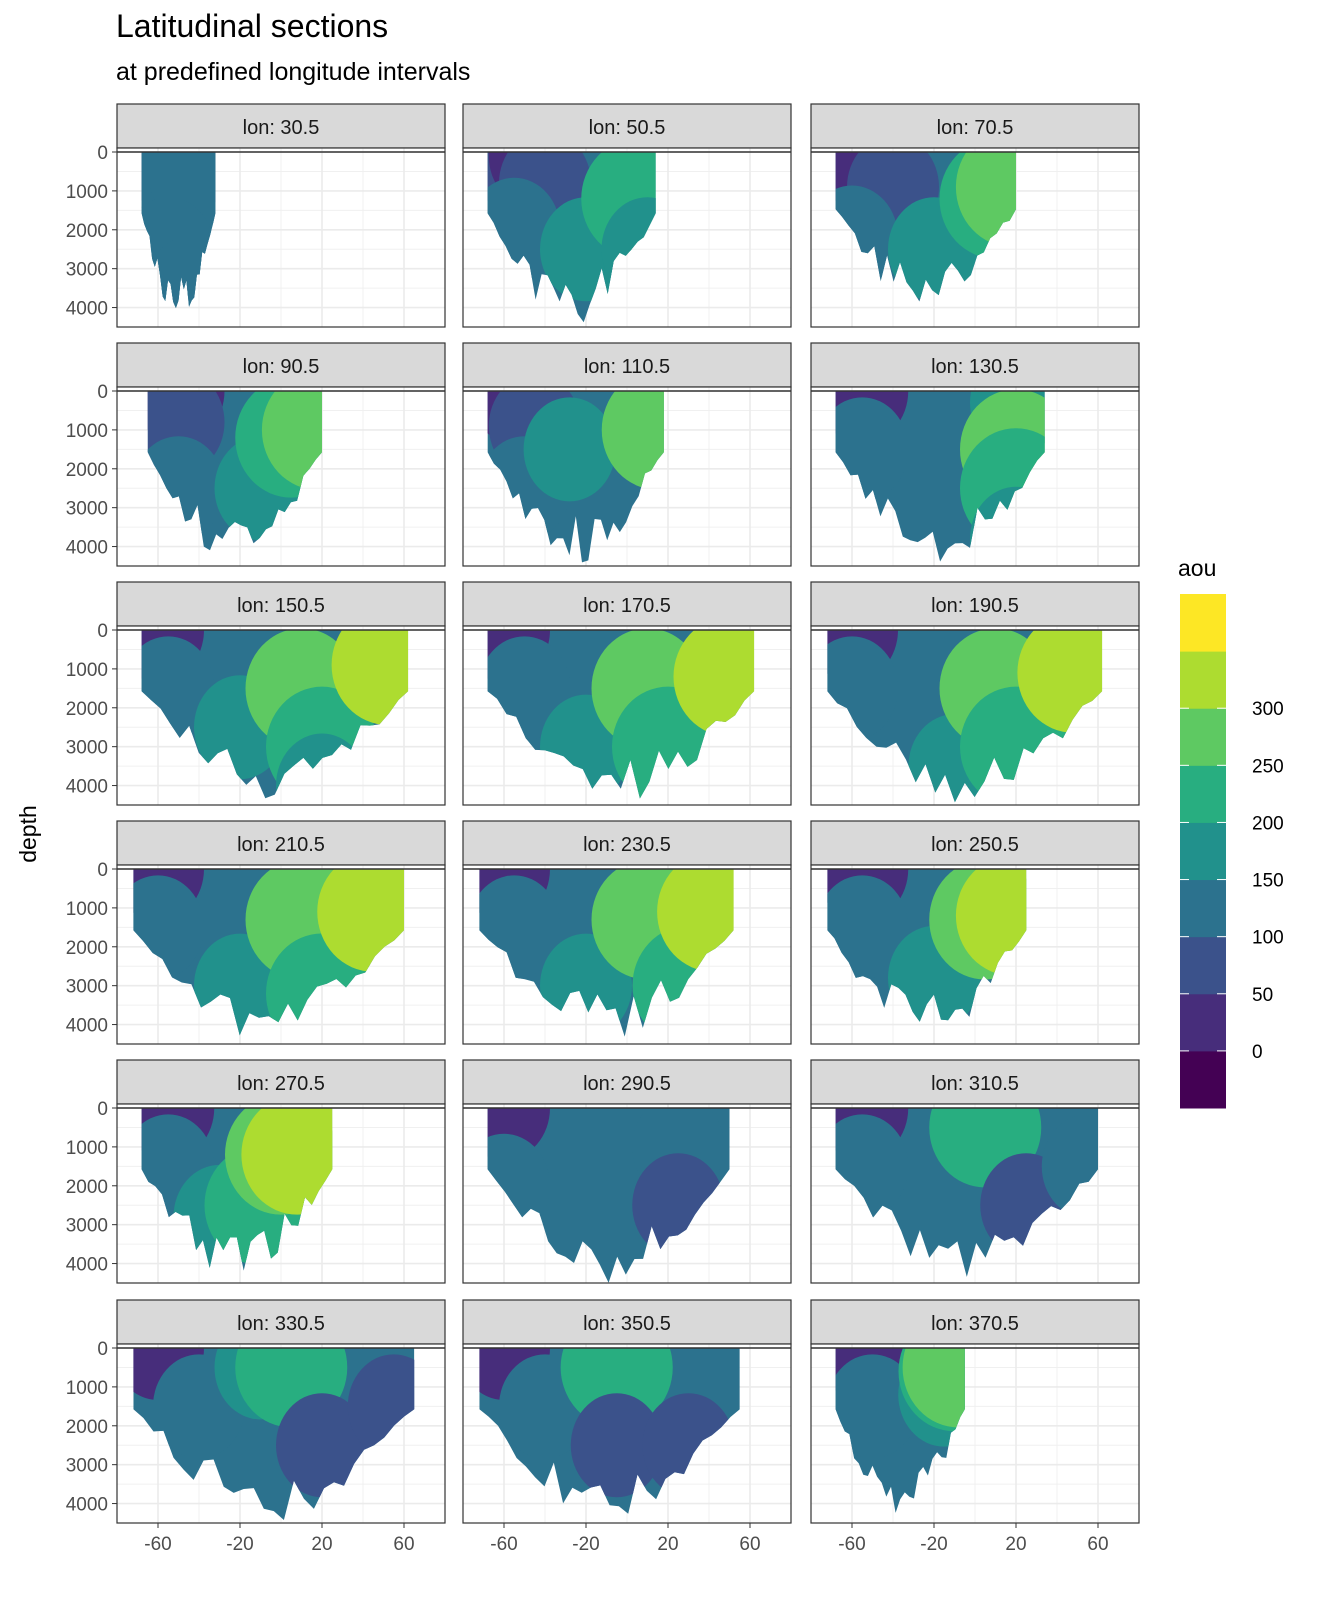  Describe the element at coordinates (1231, 832) in the screenshot. I see `legend: aou 0 50 100 150 200 250 300` at that location.